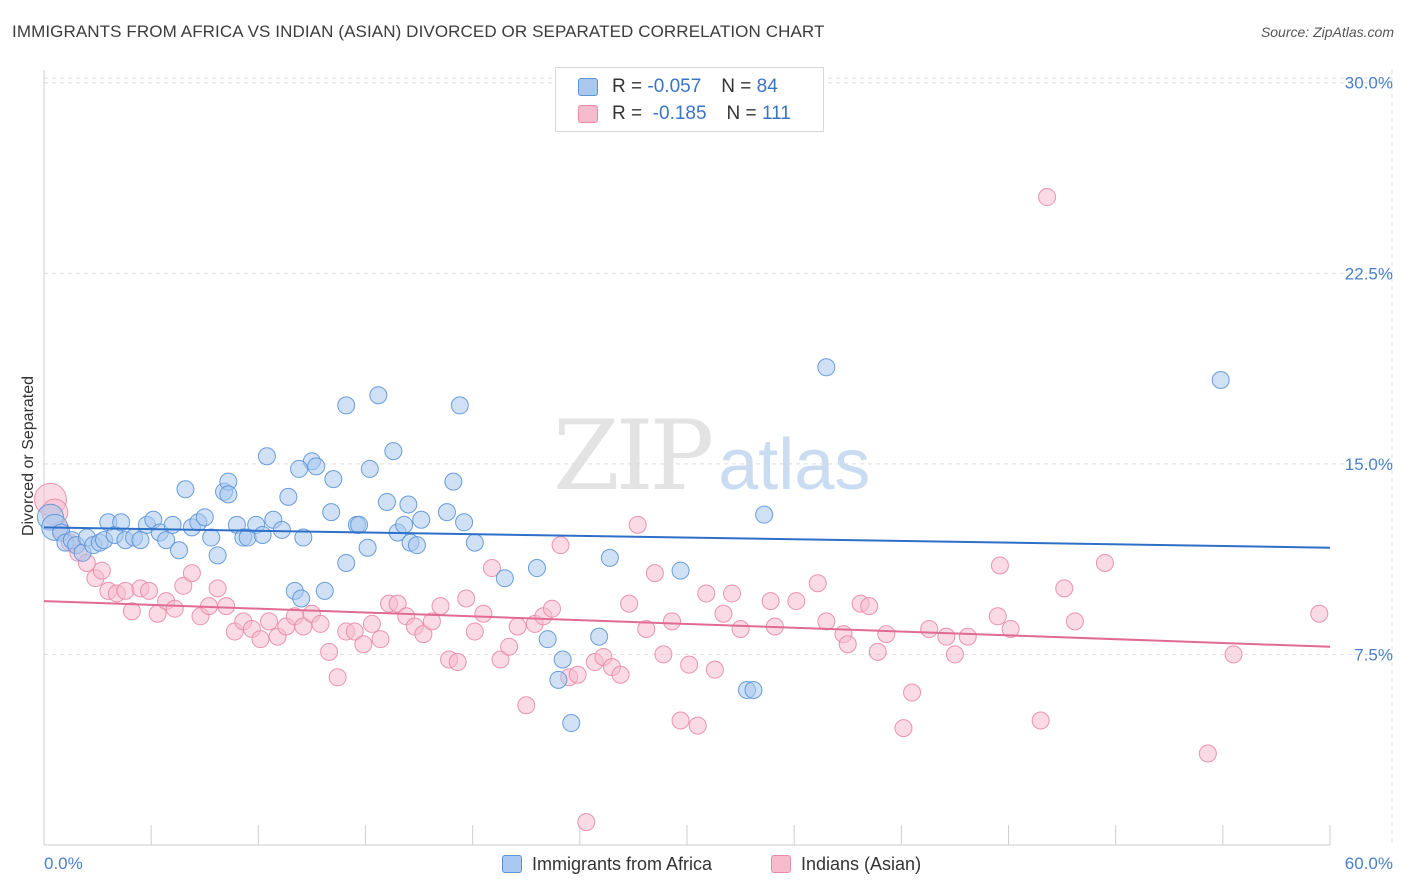  I want to click on y-tick-label: 30.0%, so click(1369, 83).